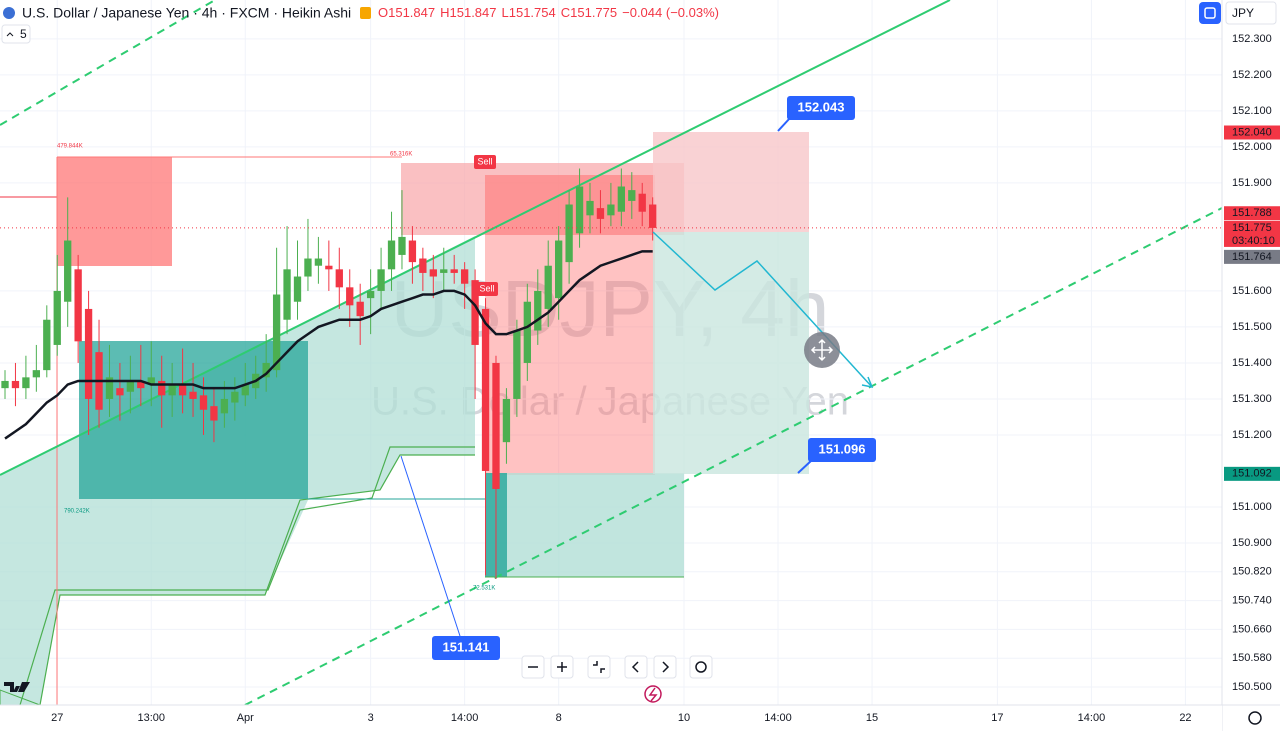 This screenshot has width=1280, height=731. I want to click on volume-label: 72.531K, so click(484, 589).